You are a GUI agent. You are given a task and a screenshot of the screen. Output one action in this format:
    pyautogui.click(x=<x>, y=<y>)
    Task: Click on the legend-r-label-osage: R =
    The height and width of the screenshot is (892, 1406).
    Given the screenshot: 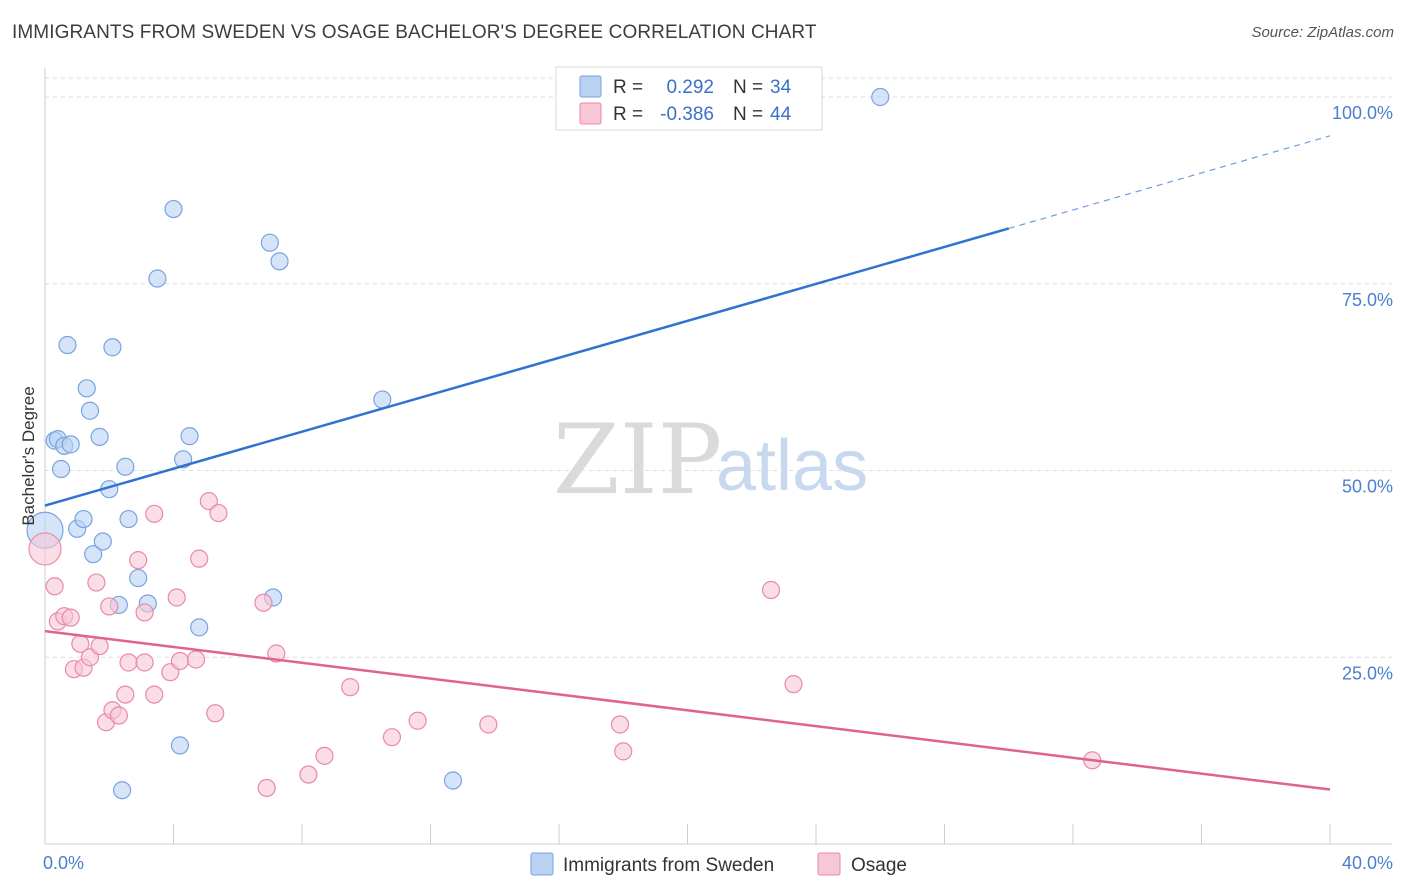 What is the action you would take?
    pyautogui.click(x=628, y=114)
    